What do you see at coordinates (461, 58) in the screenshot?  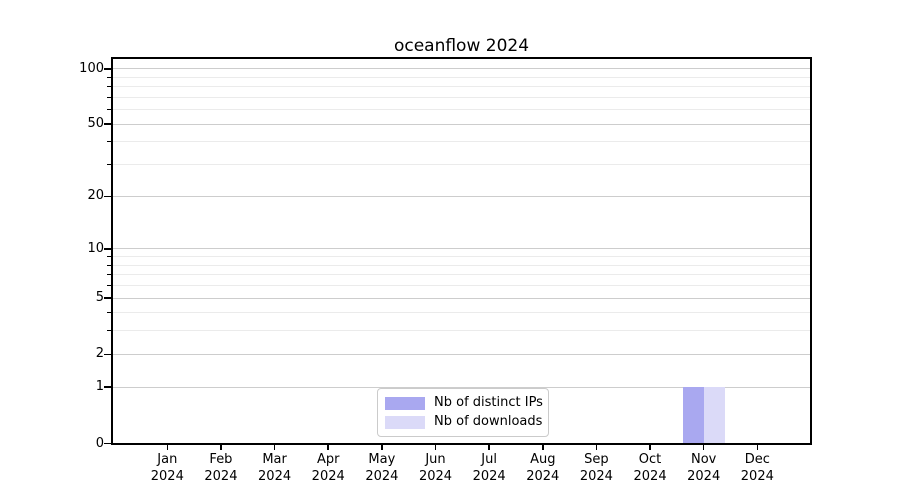 I see `top-spine` at bounding box center [461, 58].